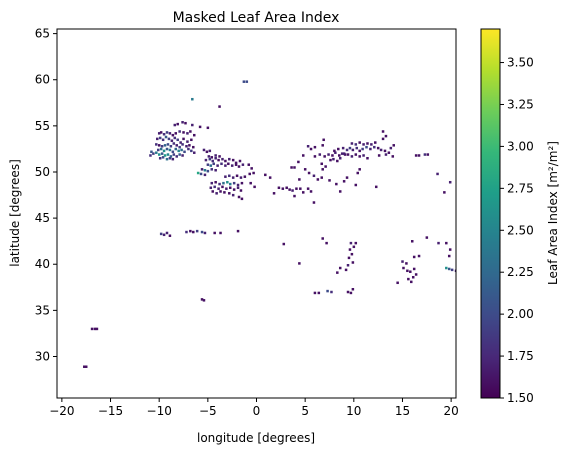 This screenshot has width=567, height=453. I want to click on colorbar-tick-label: 3.25, so click(520, 104).